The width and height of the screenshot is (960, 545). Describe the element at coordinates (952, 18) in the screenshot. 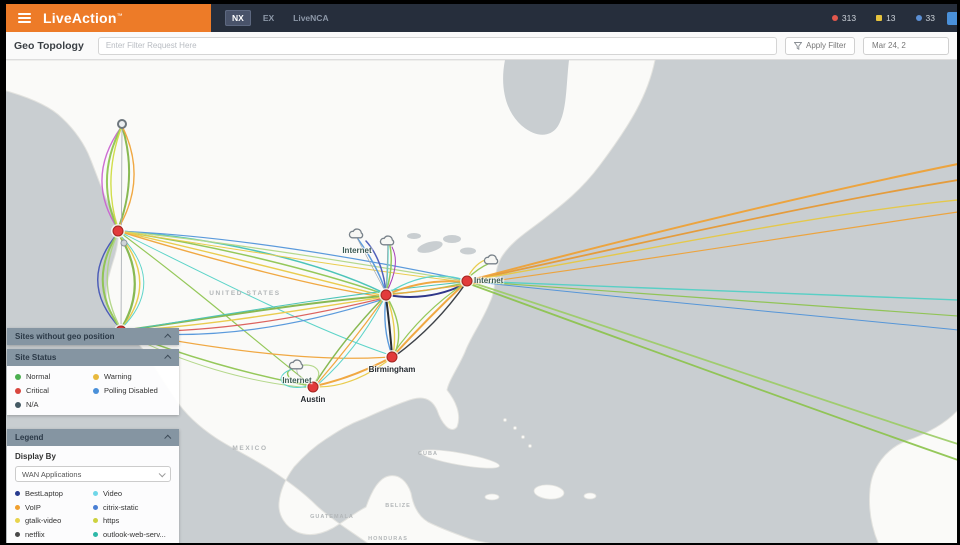

I see `user-menu-icon` at that location.